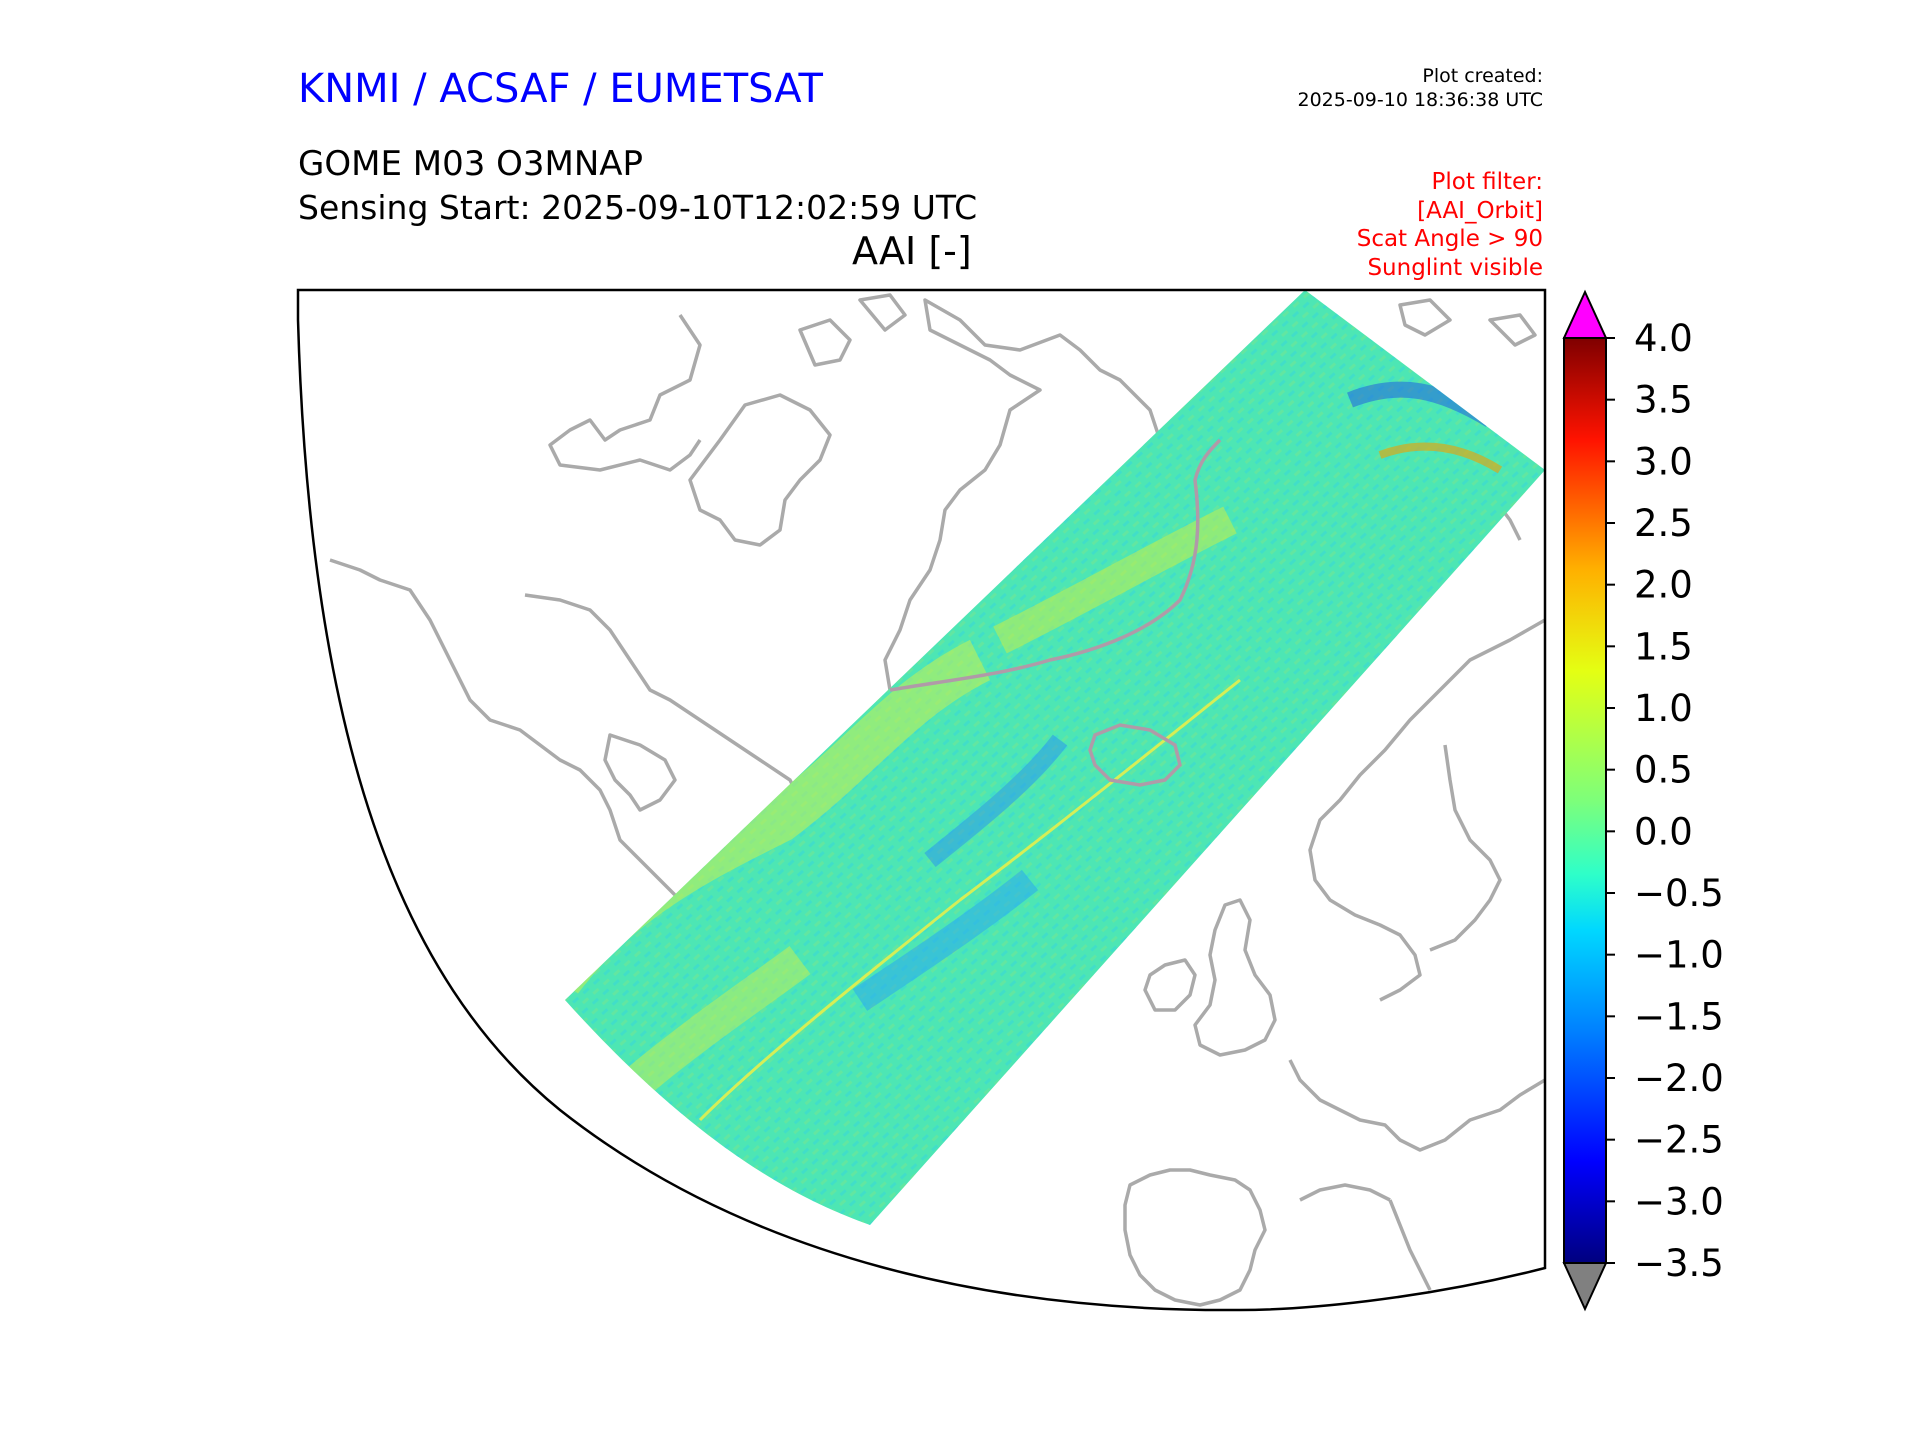 This screenshot has width=1920, height=1440. Describe the element at coordinates (1482, 76) in the screenshot. I see `plot-created-label: Plot created:` at that location.